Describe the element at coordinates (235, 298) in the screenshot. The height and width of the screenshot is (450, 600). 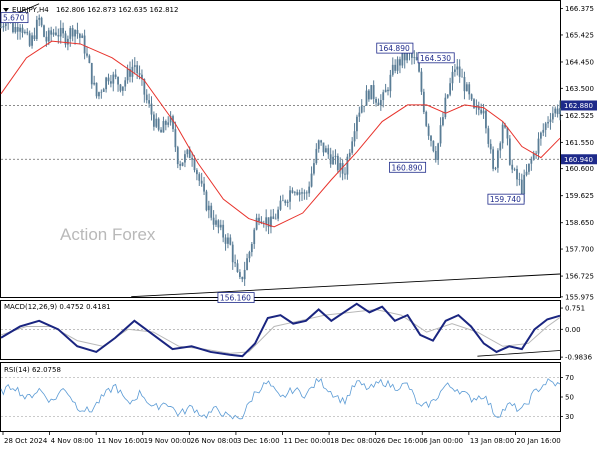
I see `annotation-label: 156.160` at that location.